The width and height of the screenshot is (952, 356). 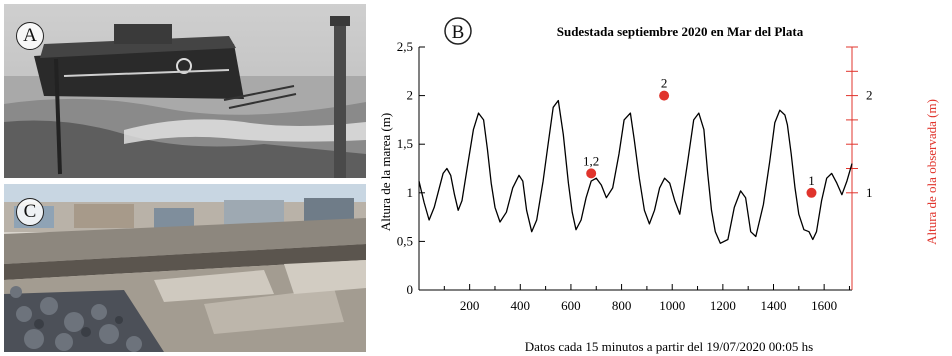 I want to click on x-tick-label: 1000, so click(x=672, y=305).